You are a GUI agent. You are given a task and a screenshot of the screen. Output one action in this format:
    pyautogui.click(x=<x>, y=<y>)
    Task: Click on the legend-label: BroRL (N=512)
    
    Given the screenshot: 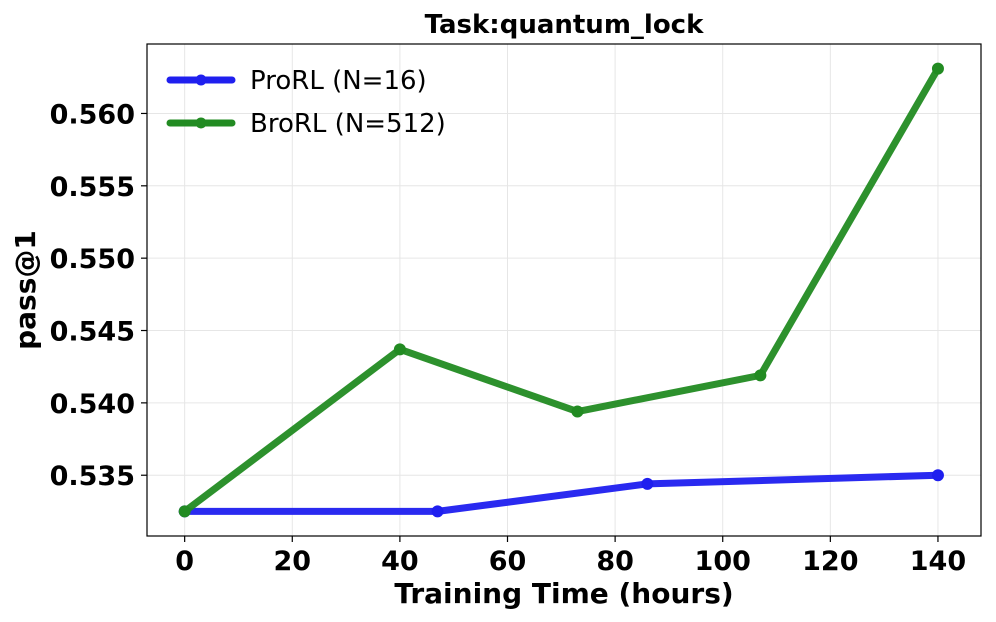 What is the action you would take?
    pyautogui.click(x=348, y=124)
    